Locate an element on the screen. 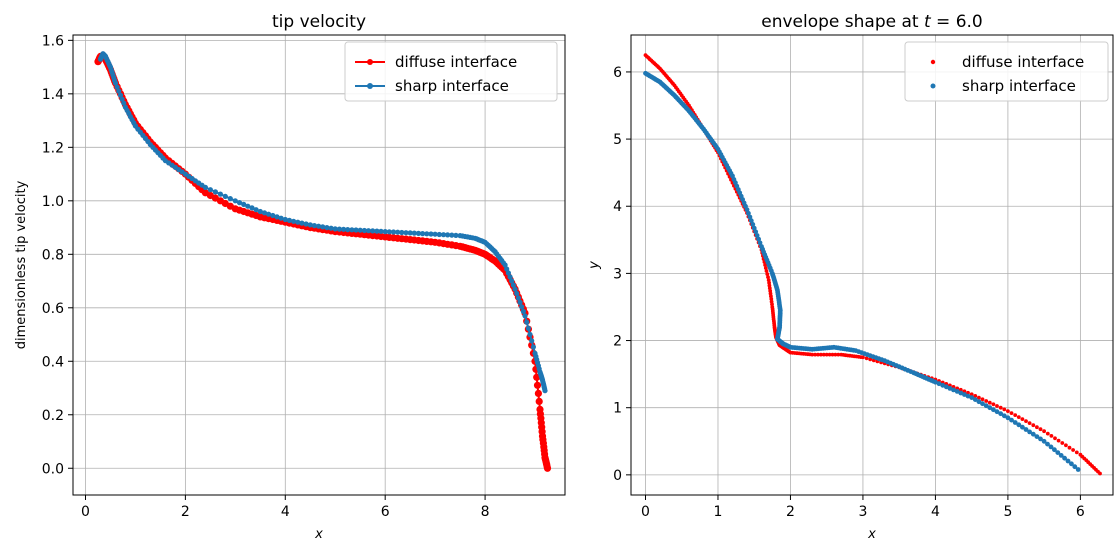 The image size is (1115, 542). y-tick-label: 0.2 is located at coordinates (53, 416).